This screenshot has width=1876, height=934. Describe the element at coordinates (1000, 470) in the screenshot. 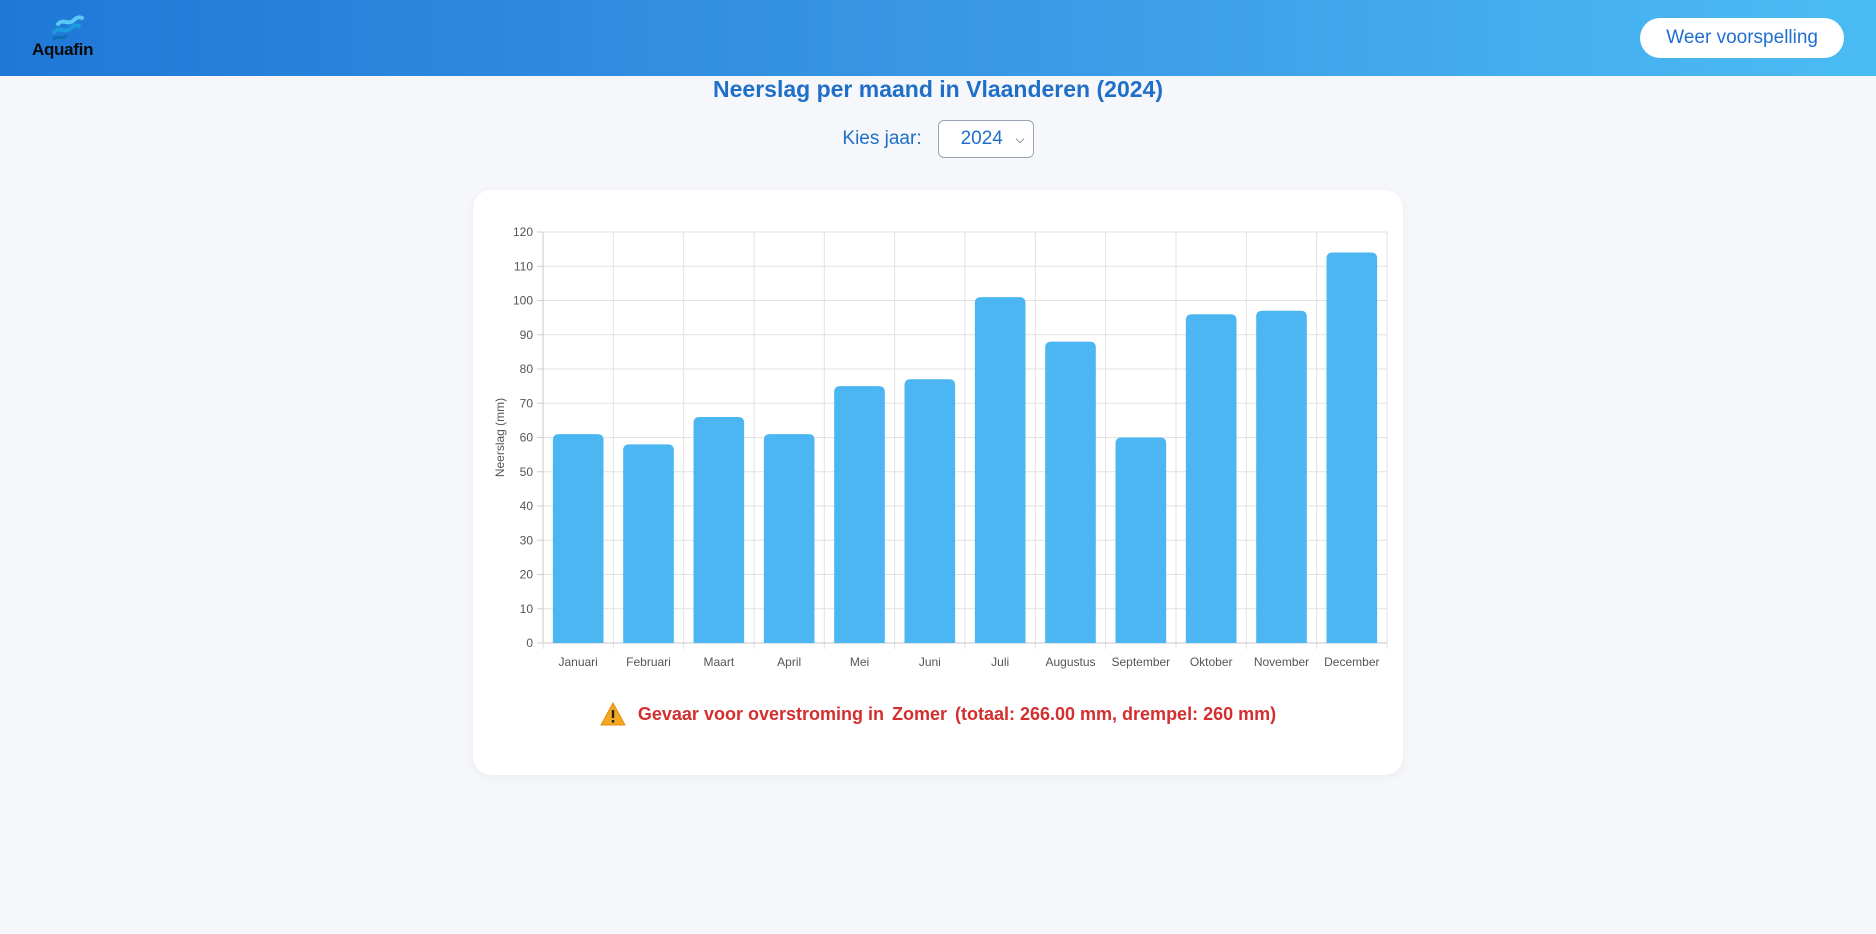

I see `bar-juli` at that location.